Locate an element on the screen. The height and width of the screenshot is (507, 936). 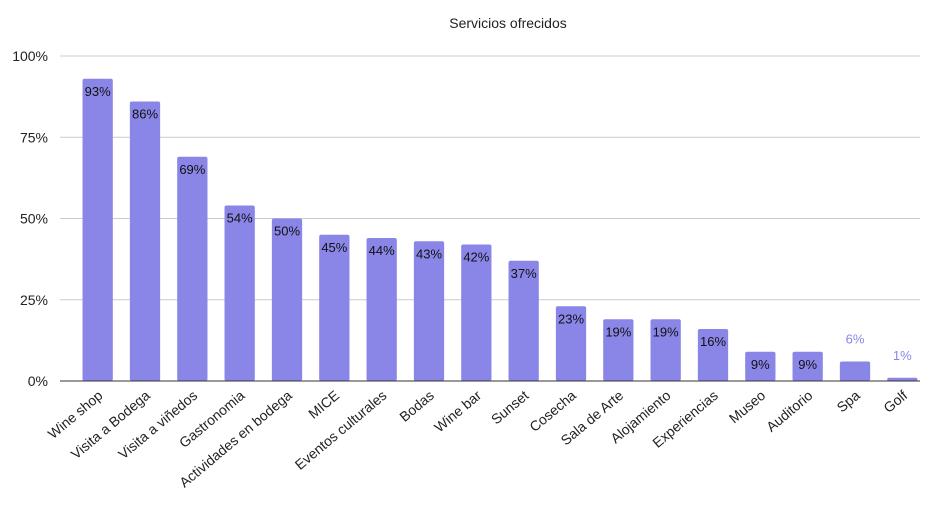
x-tick-label: Bodas is located at coordinates (416, 406).